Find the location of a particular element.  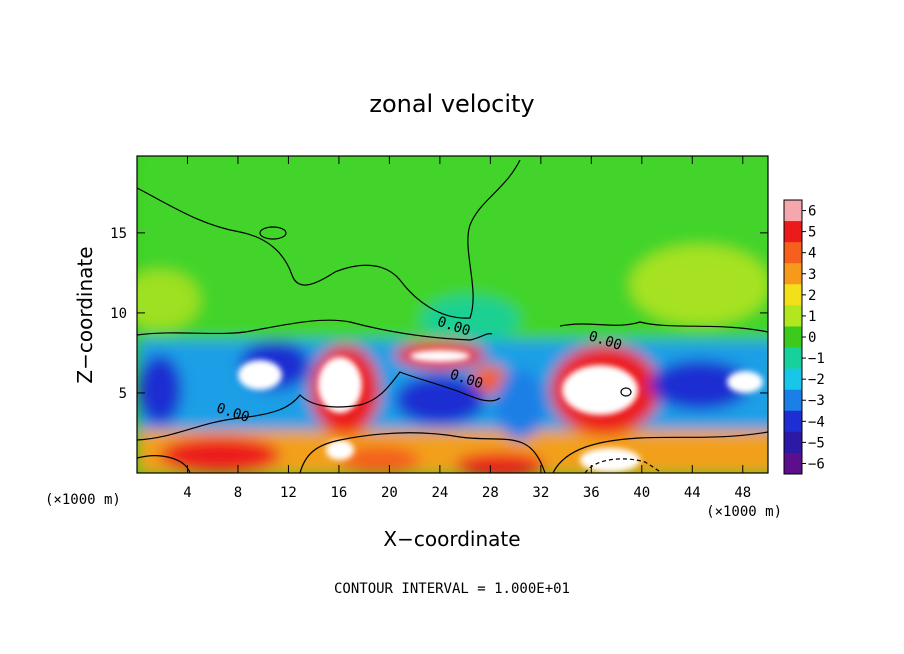

x-tick-label: 36 is located at coordinates (591, 493).